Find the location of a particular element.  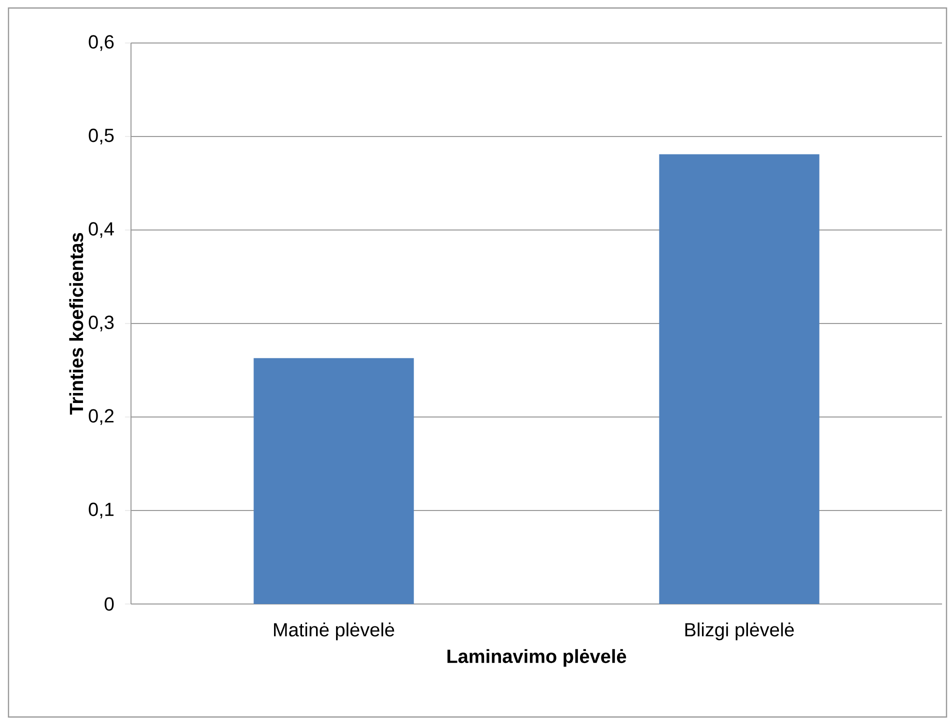

y-tick-label: 0 is located at coordinates (109, 604).